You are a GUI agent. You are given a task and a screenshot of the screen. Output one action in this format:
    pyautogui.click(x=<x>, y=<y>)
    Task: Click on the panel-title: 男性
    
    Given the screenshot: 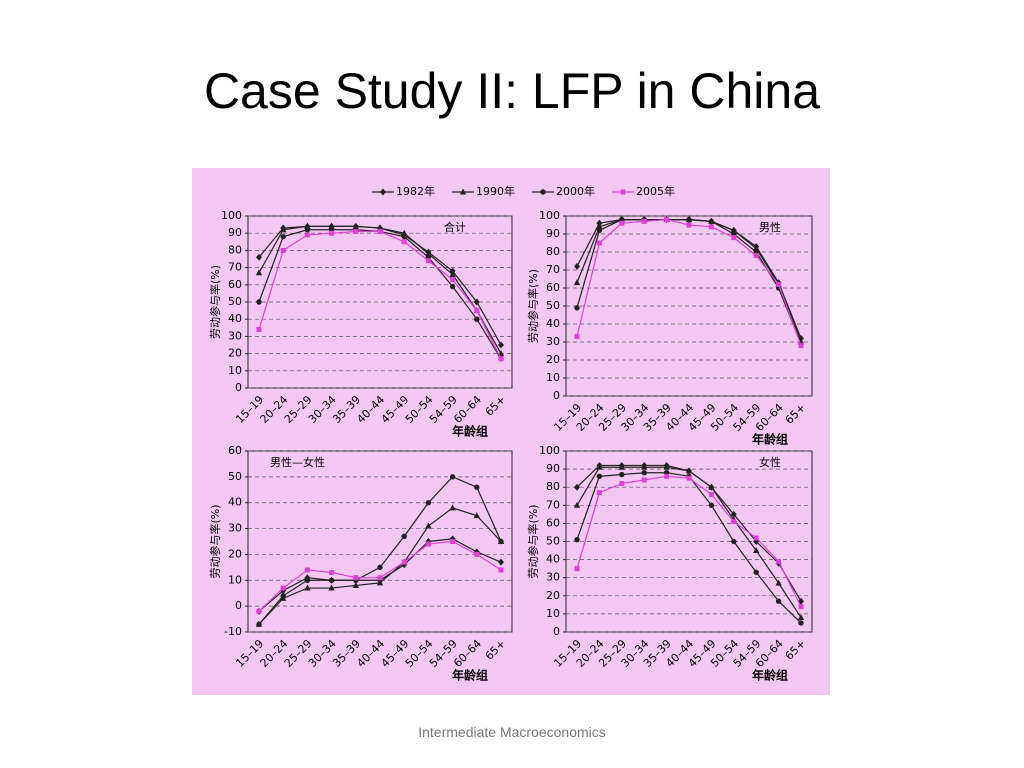 What is the action you would take?
    pyautogui.click(x=770, y=227)
    